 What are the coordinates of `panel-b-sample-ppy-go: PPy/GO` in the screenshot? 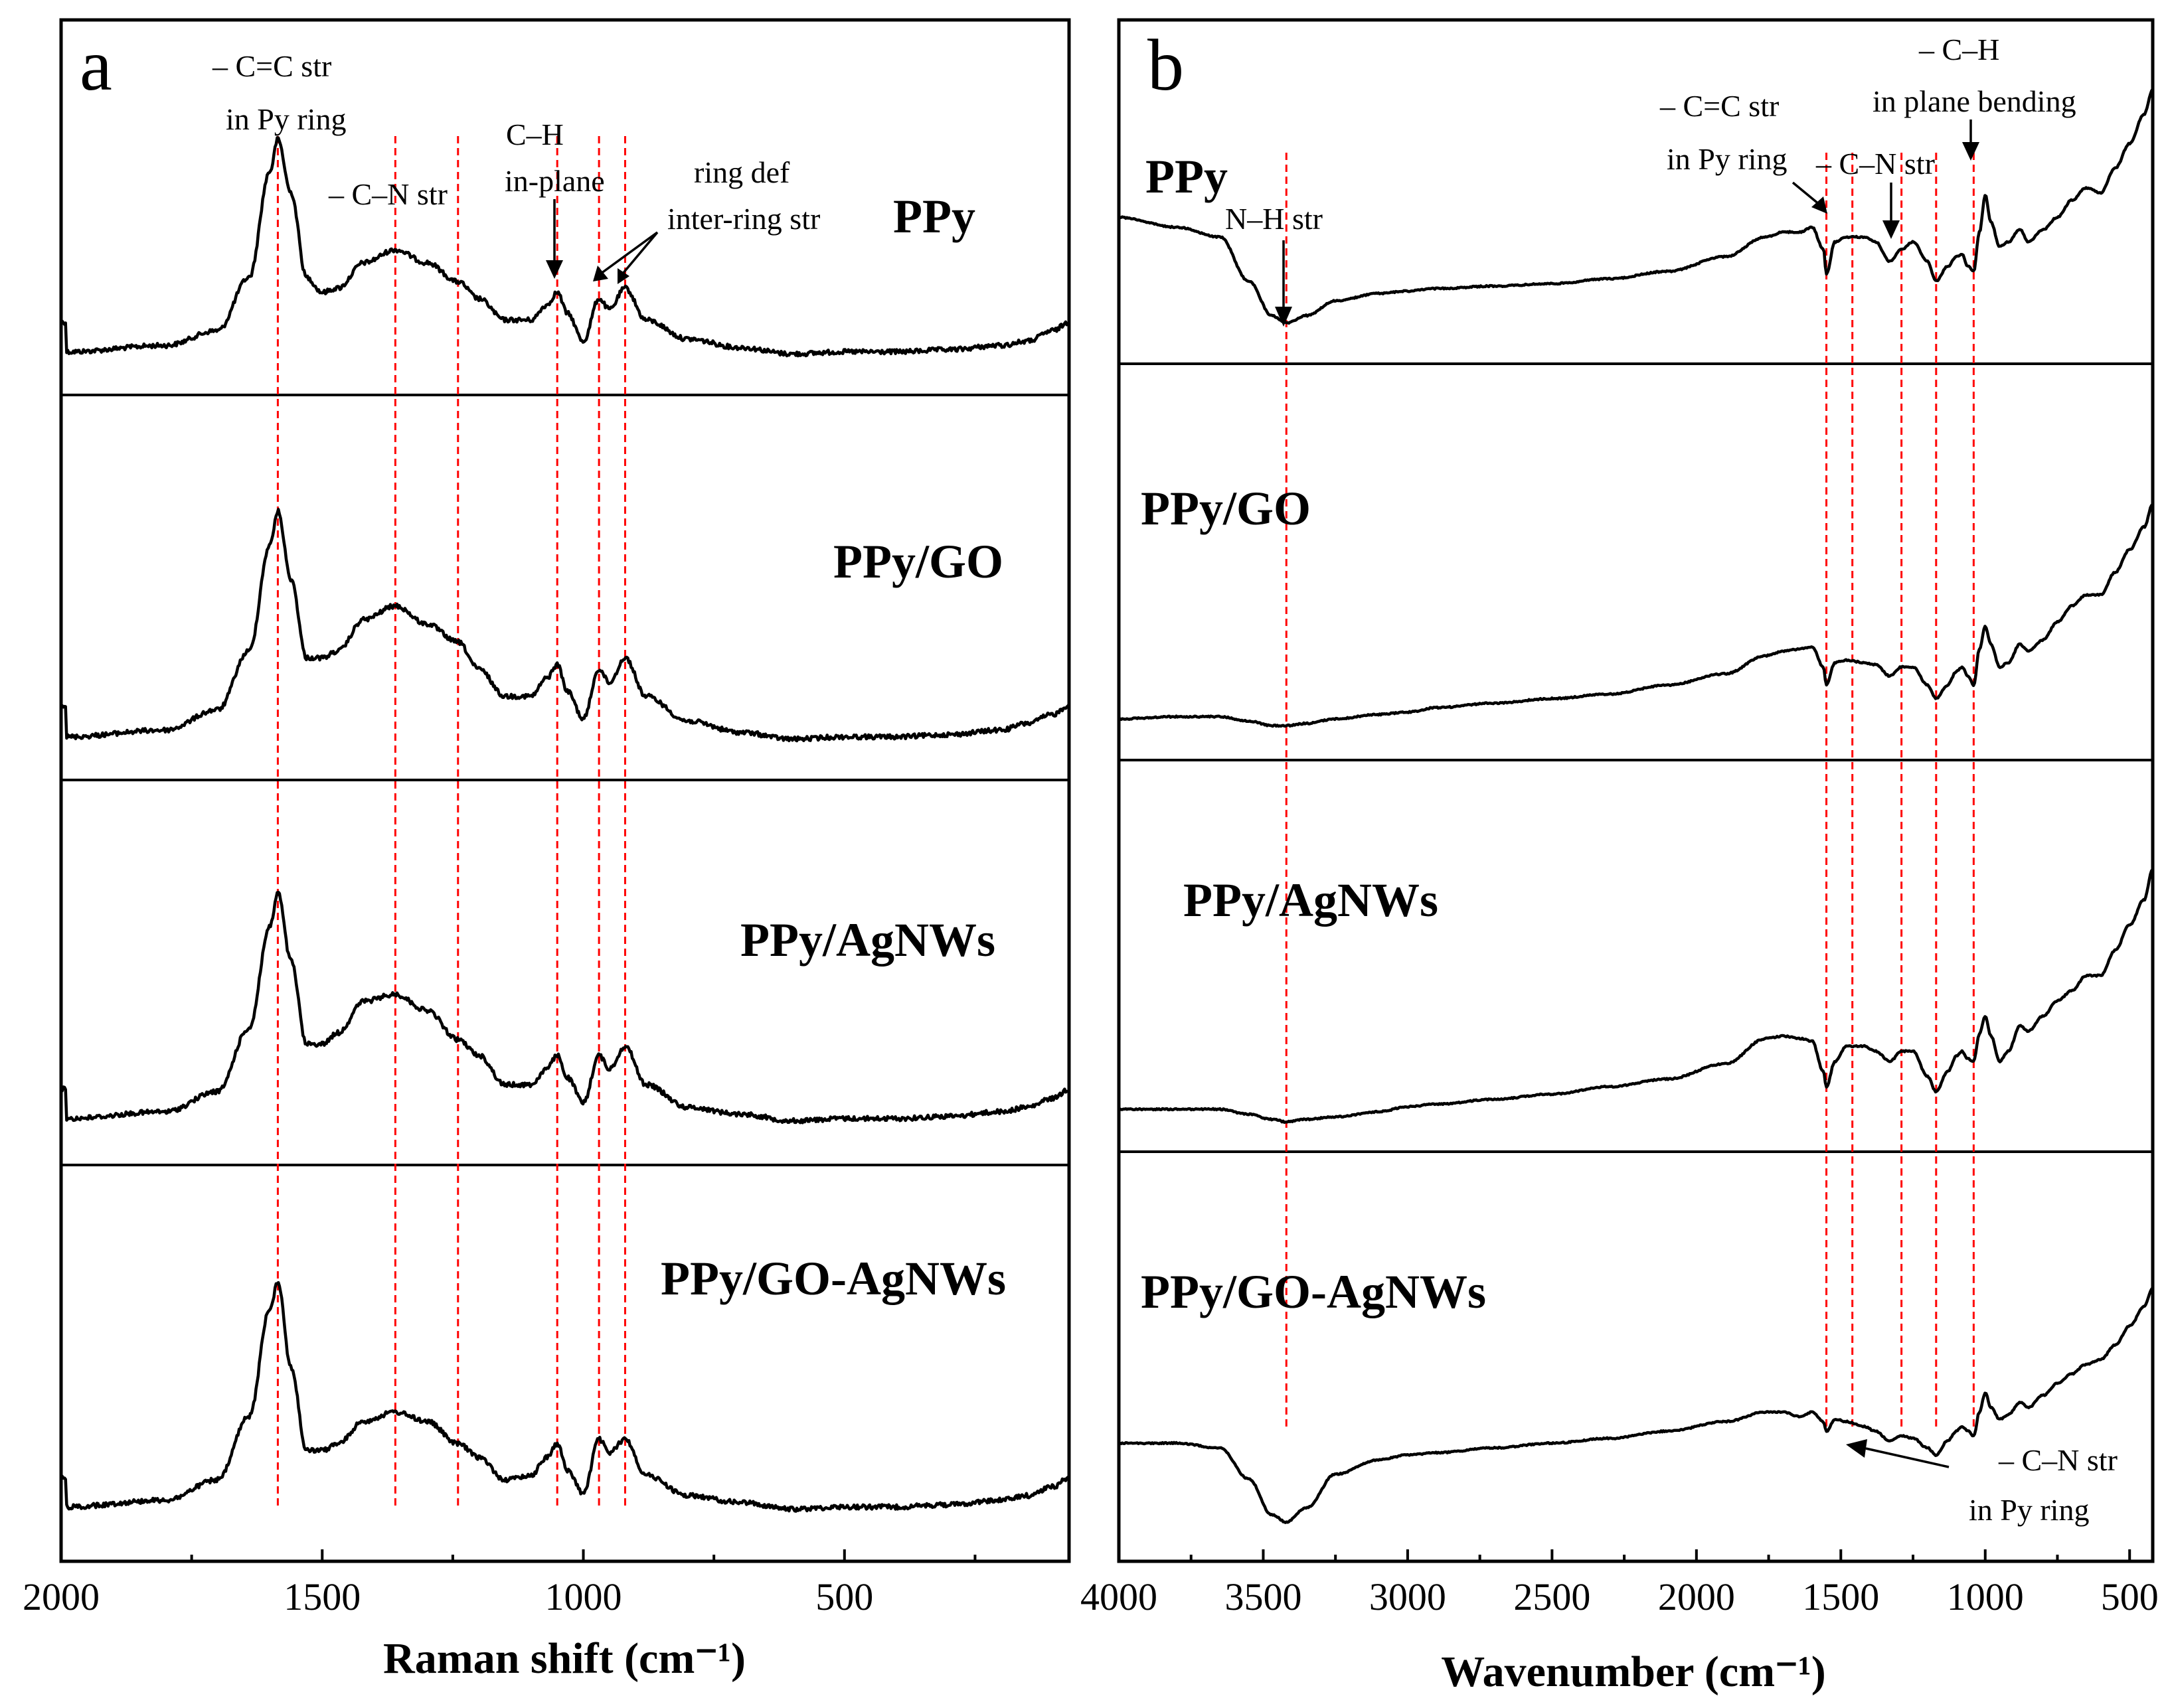 It's located at (1226, 508).